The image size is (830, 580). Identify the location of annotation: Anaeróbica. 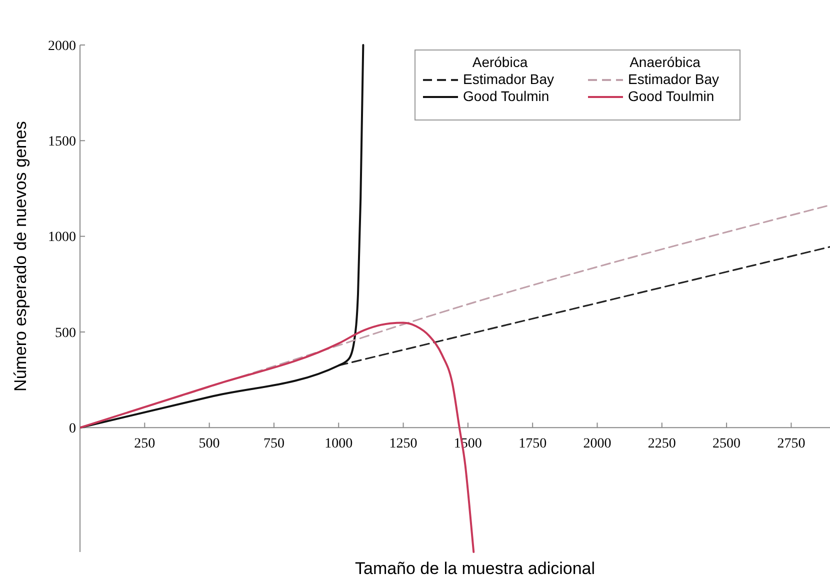
(665, 62).